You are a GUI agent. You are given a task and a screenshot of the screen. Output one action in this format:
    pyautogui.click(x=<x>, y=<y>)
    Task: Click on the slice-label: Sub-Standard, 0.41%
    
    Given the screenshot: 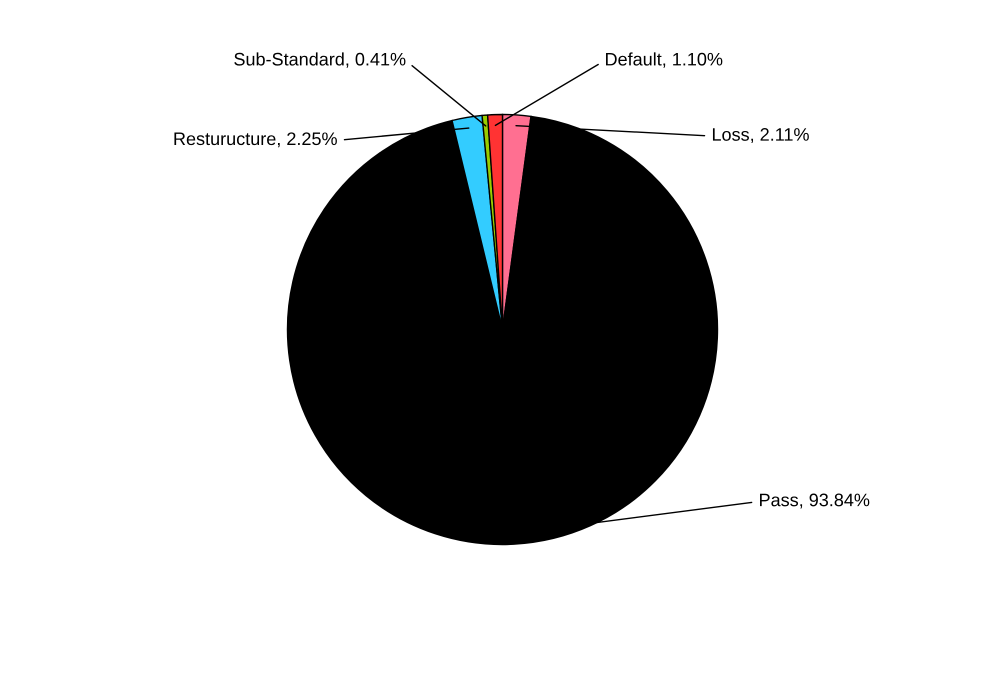 What is the action you would take?
    pyautogui.click(x=320, y=60)
    